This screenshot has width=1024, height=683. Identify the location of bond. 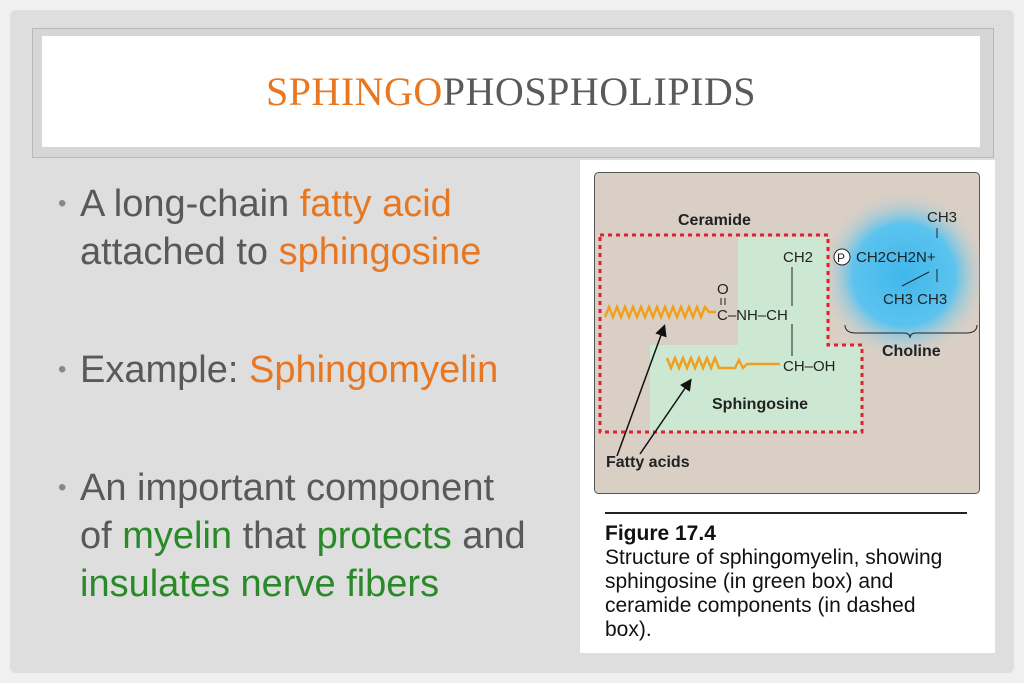
(915, 279).